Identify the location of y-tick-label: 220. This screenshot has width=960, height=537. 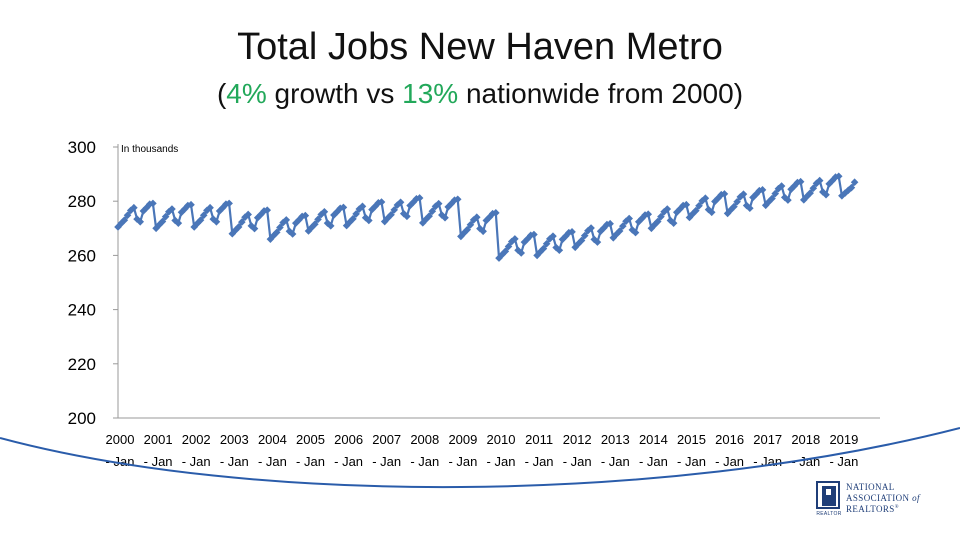
(82, 364).